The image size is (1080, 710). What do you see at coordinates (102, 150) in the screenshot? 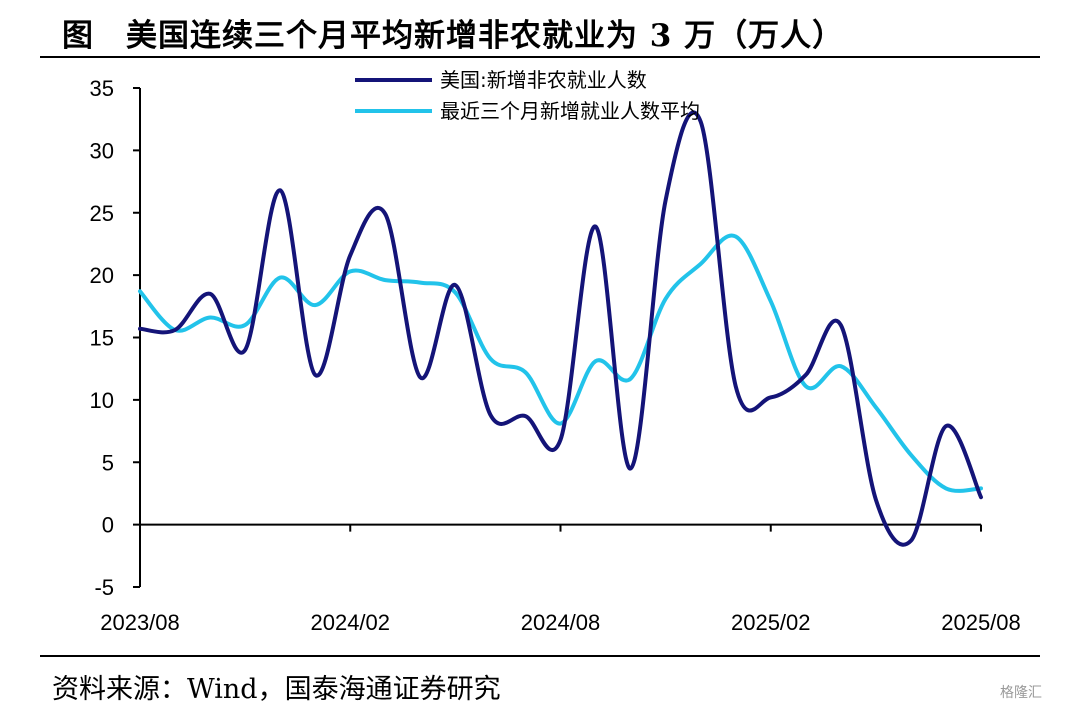
I see `y-tick-label: 30` at bounding box center [102, 150].